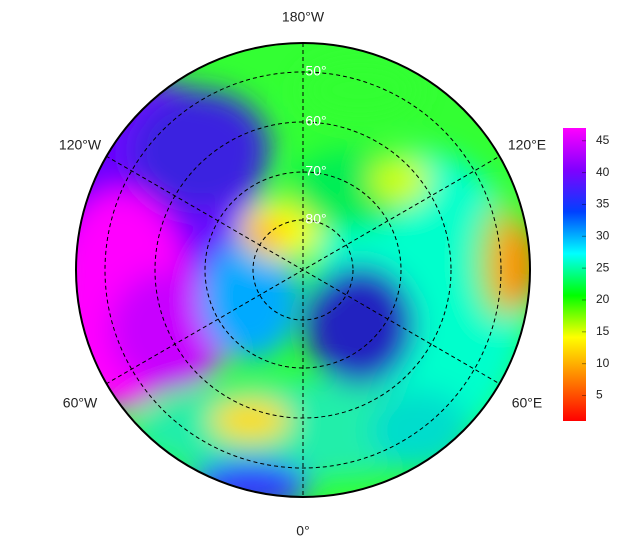 This screenshot has height=552, width=625. What do you see at coordinates (603, 267) in the screenshot?
I see `colorbar-tick-label: 25` at bounding box center [603, 267].